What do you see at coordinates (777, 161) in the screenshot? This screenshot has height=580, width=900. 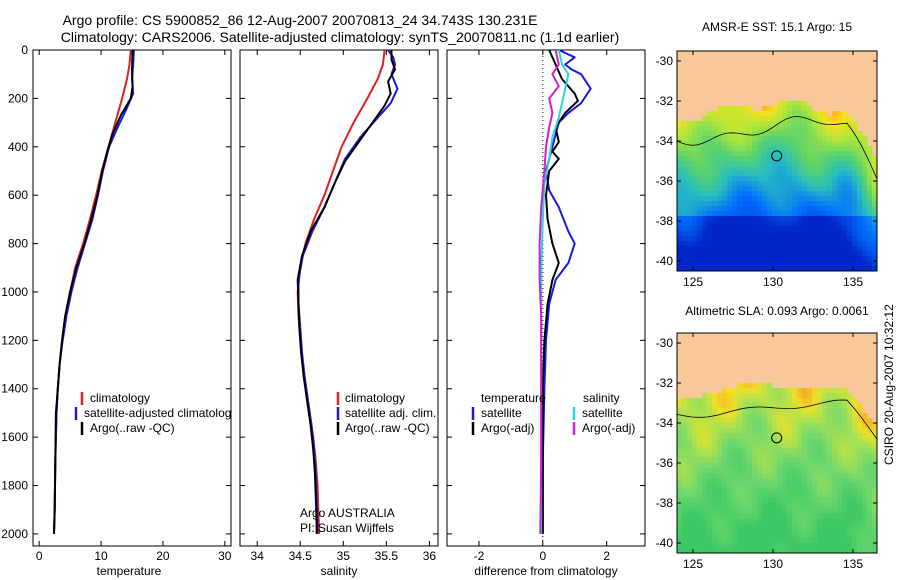 I see `sst-map-frame` at bounding box center [777, 161].